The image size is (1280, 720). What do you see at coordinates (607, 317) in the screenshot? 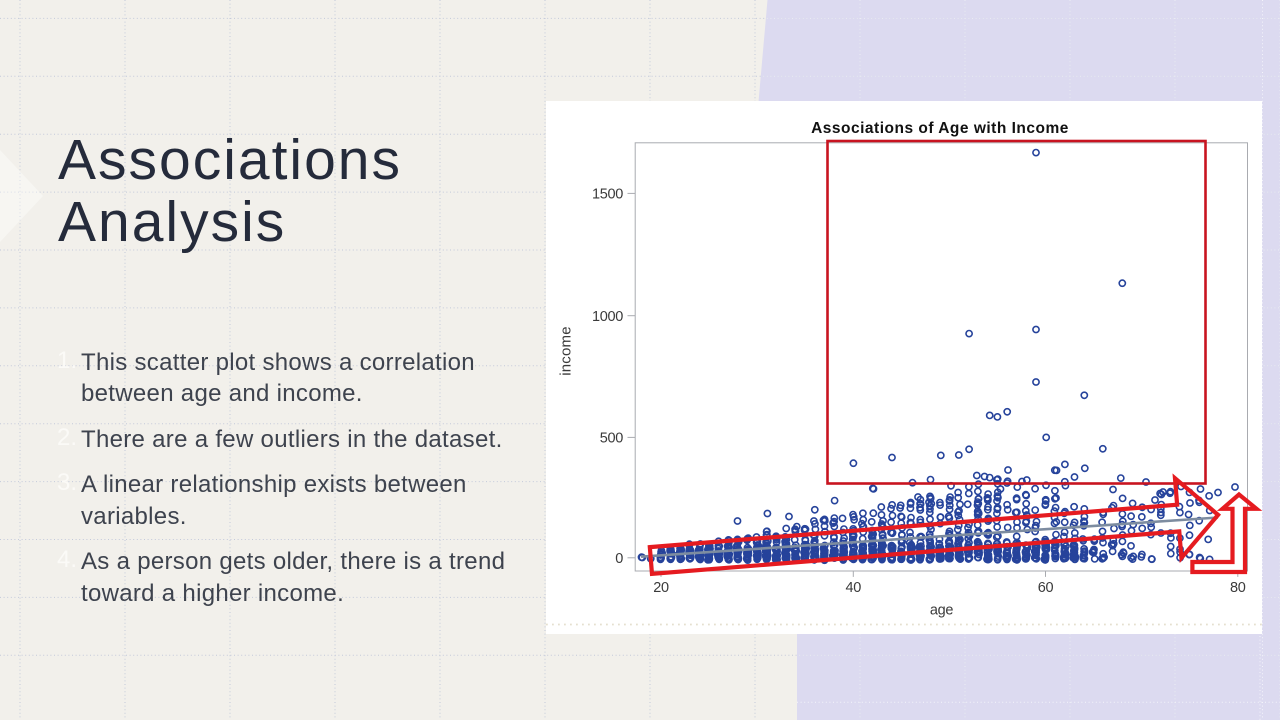
I see `svg-text: 1000` at bounding box center [607, 317].